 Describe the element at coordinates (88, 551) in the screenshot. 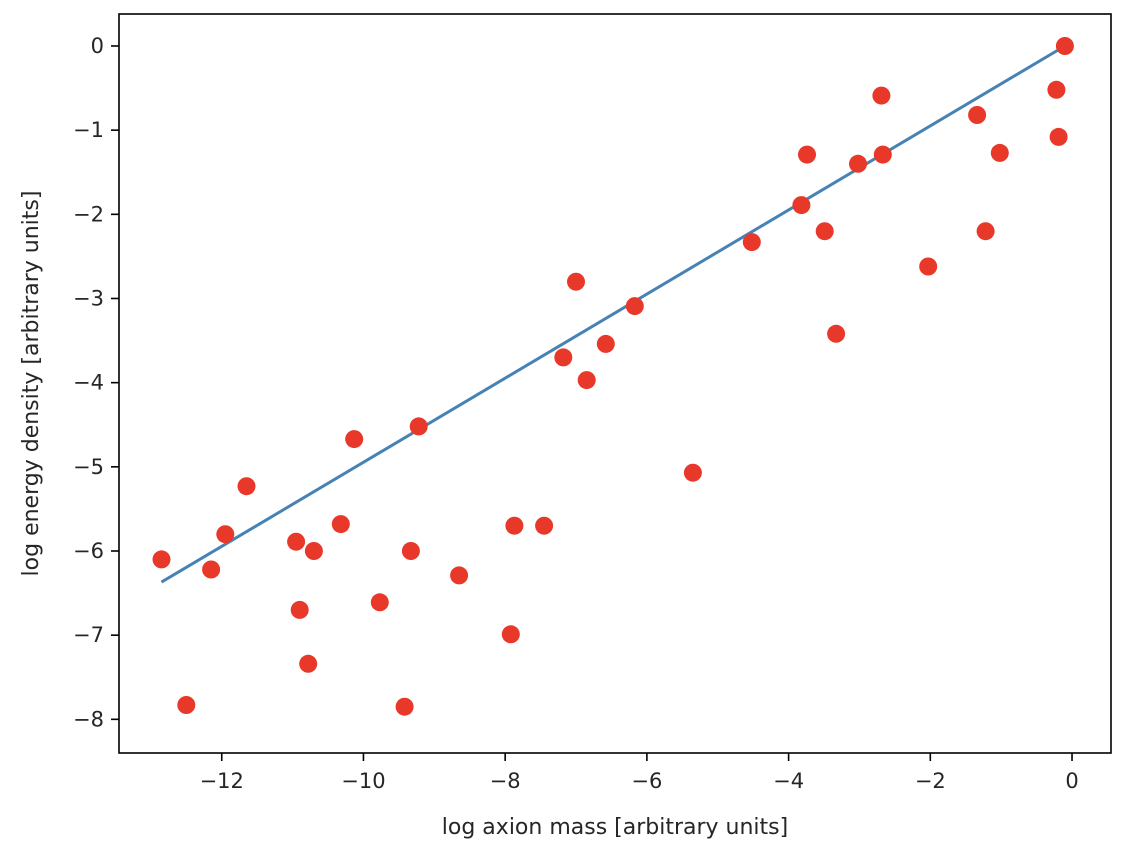

I see `y-tick-label: −6` at that location.